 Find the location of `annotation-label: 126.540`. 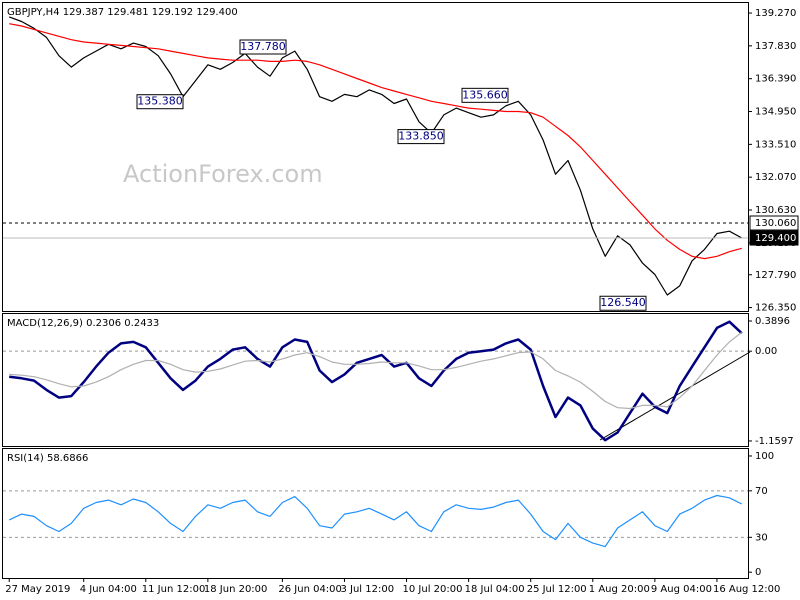

annotation-label: 126.540 is located at coordinates (623, 302).